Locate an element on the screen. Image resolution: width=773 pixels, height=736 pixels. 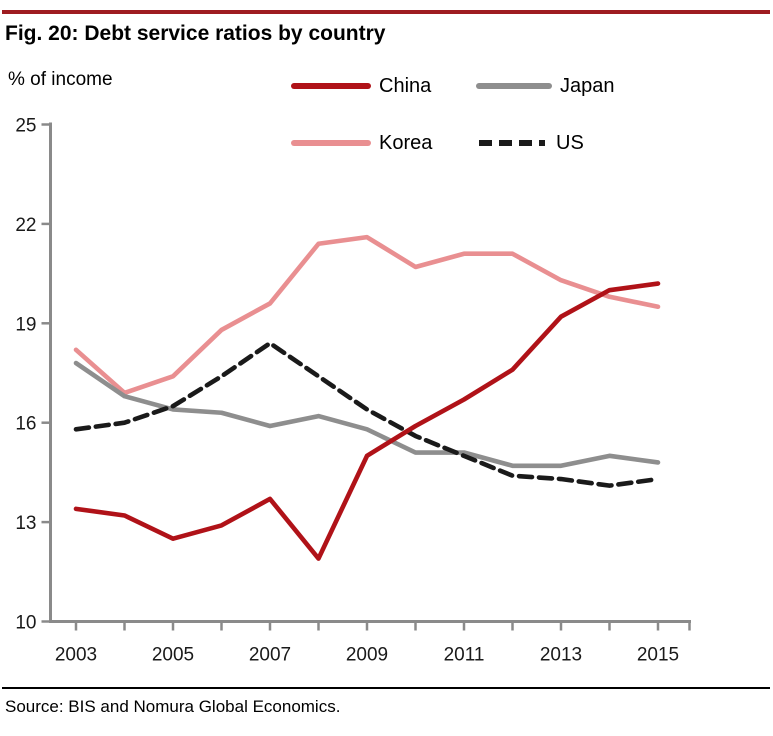
legend-label-us: US is located at coordinates (570, 143).